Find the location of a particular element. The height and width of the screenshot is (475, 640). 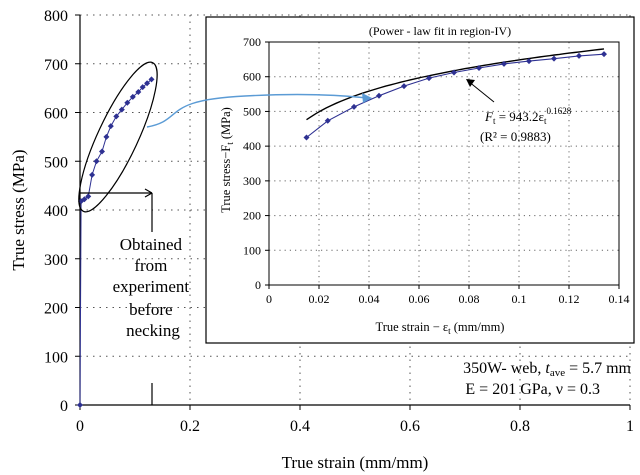

r-squared: (R² = 0.9883) is located at coordinates (515, 136).